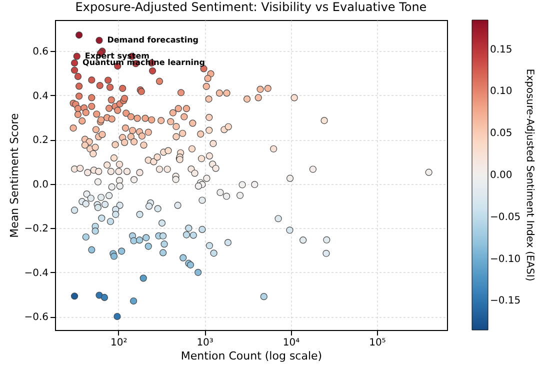 This screenshot has width=550, height=370. What do you see at coordinates (36, 273) in the screenshot?
I see `y-tick-label: −0.4` at bounding box center [36, 273].